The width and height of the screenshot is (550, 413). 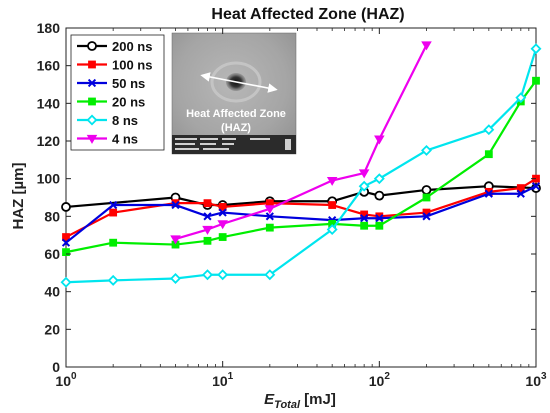 I want to click on x-axis-label-sub: Total, so click(x=287, y=405).